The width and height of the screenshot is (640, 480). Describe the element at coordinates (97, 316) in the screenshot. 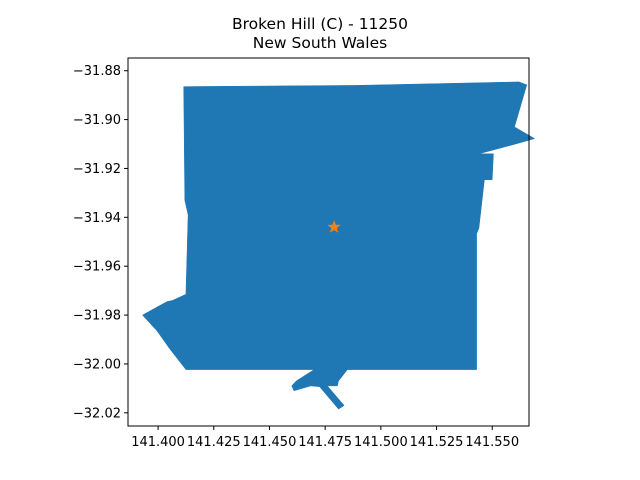

I see `y-tick-label: −31.98` at that location.